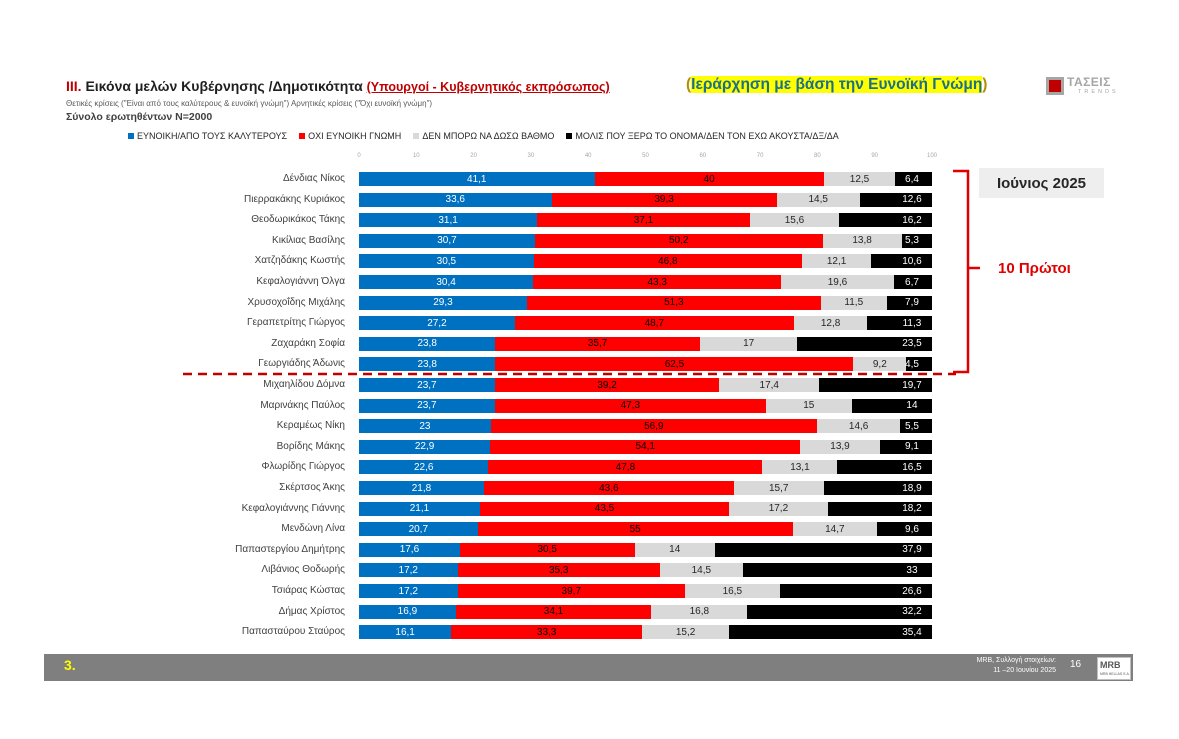 The image size is (1179, 739). I want to click on data-label: 17,6, so click(409, 550).